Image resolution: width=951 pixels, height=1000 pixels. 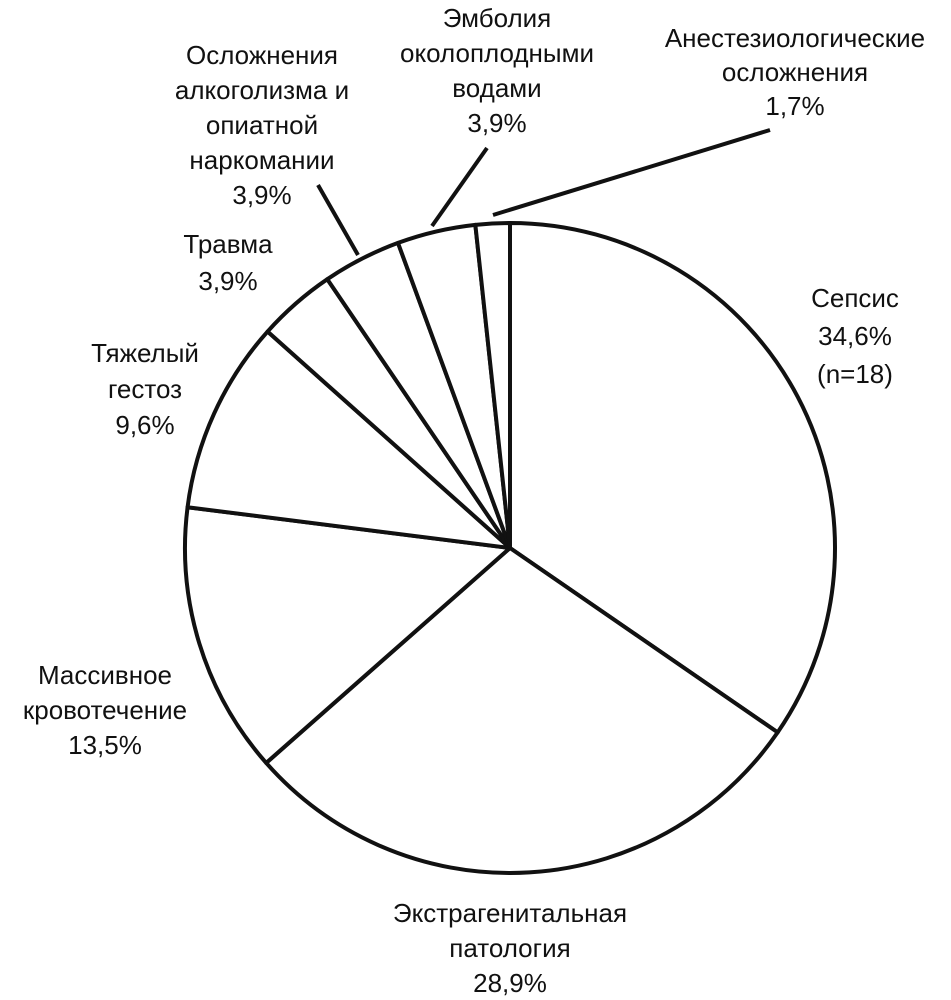 I want to click on label-line: водами, so click(x=496, y=88).